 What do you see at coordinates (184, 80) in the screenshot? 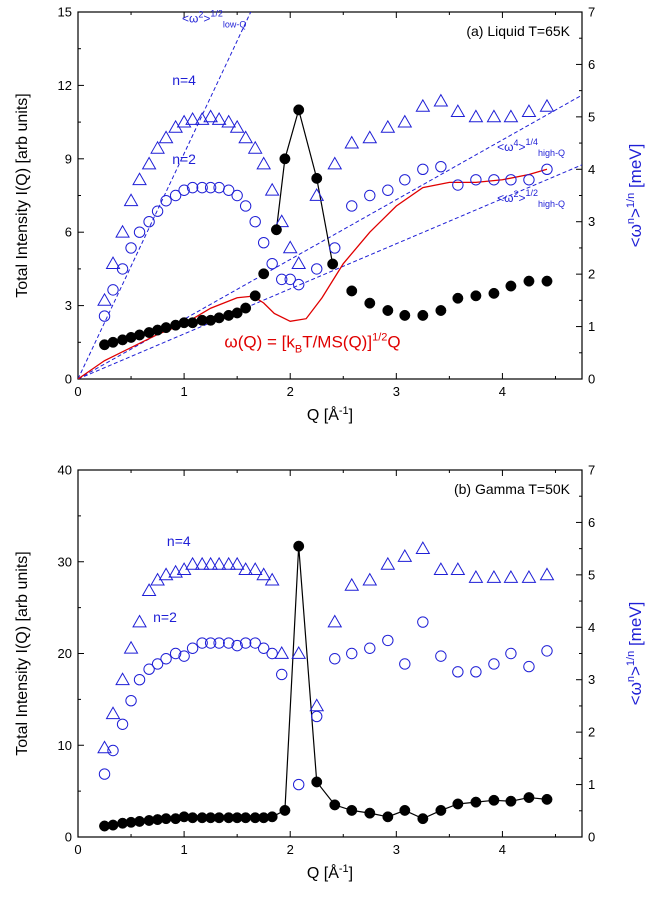
I see `n4-annotation: n=4` at bounding box center [184, 80].